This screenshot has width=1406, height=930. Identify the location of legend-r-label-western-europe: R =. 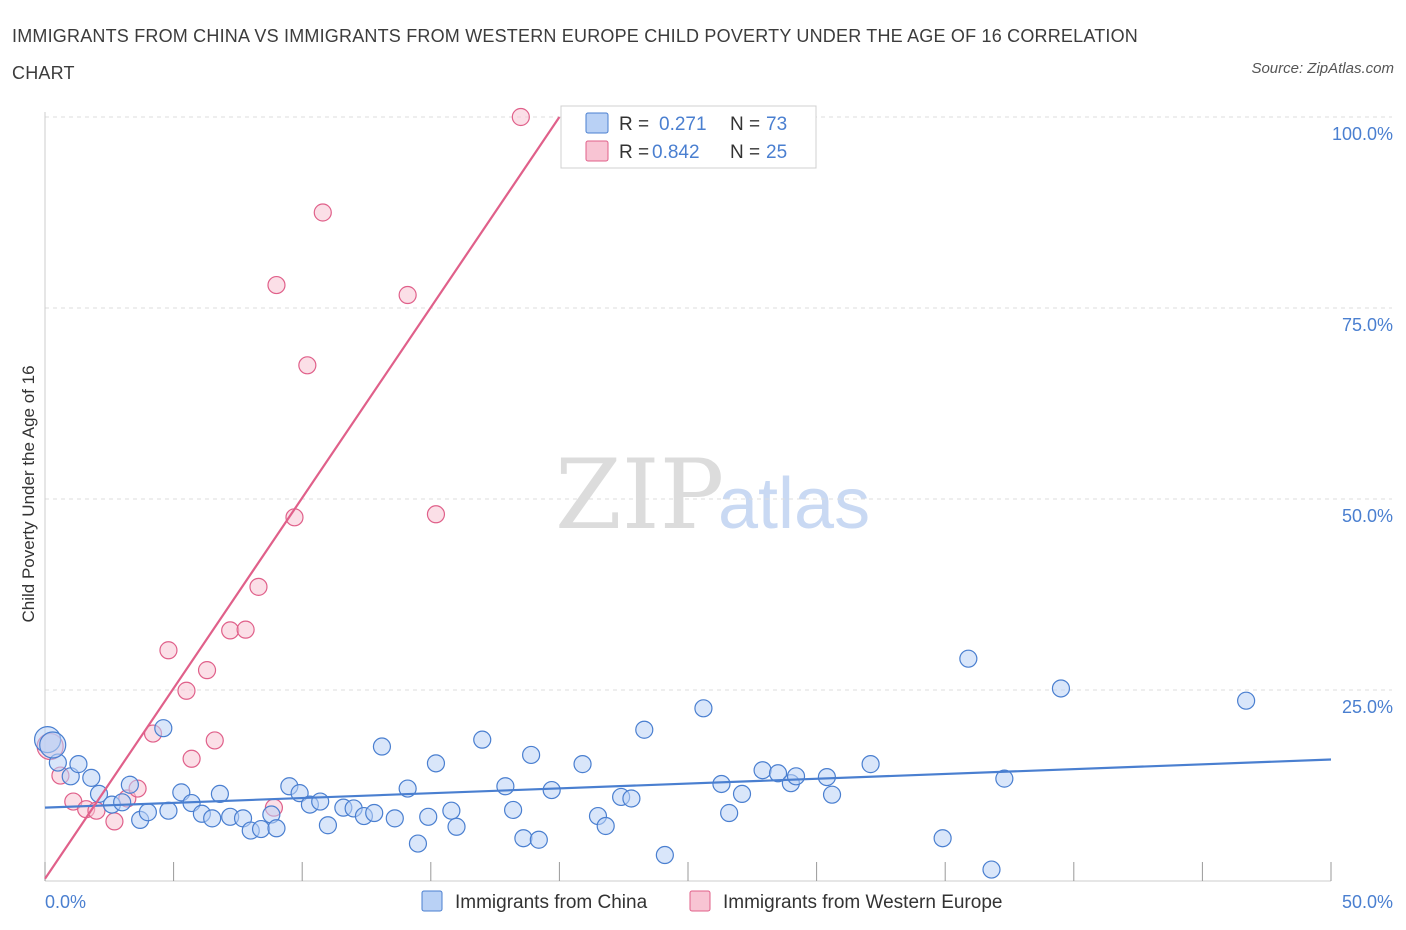
(634, 152).